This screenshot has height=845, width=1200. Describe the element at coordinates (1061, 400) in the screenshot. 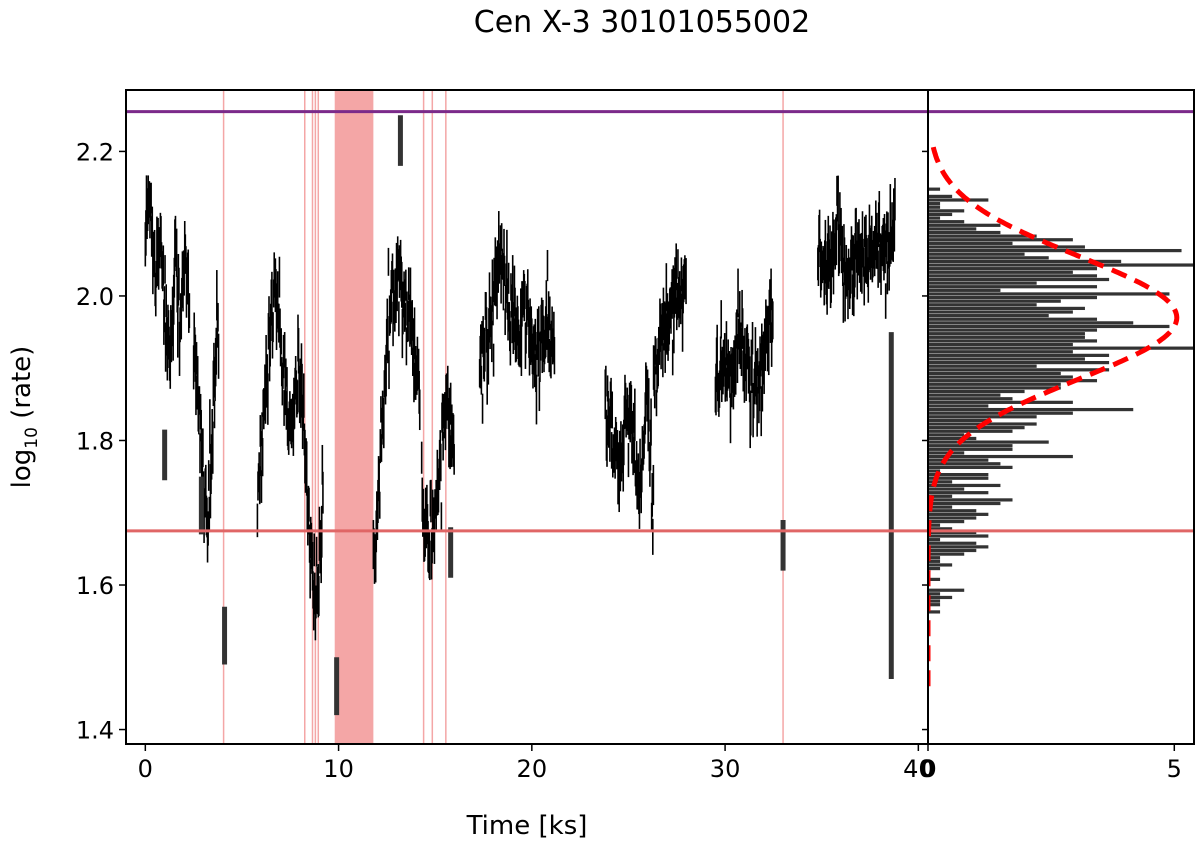

I see `histogram-bars-layer` at that location.